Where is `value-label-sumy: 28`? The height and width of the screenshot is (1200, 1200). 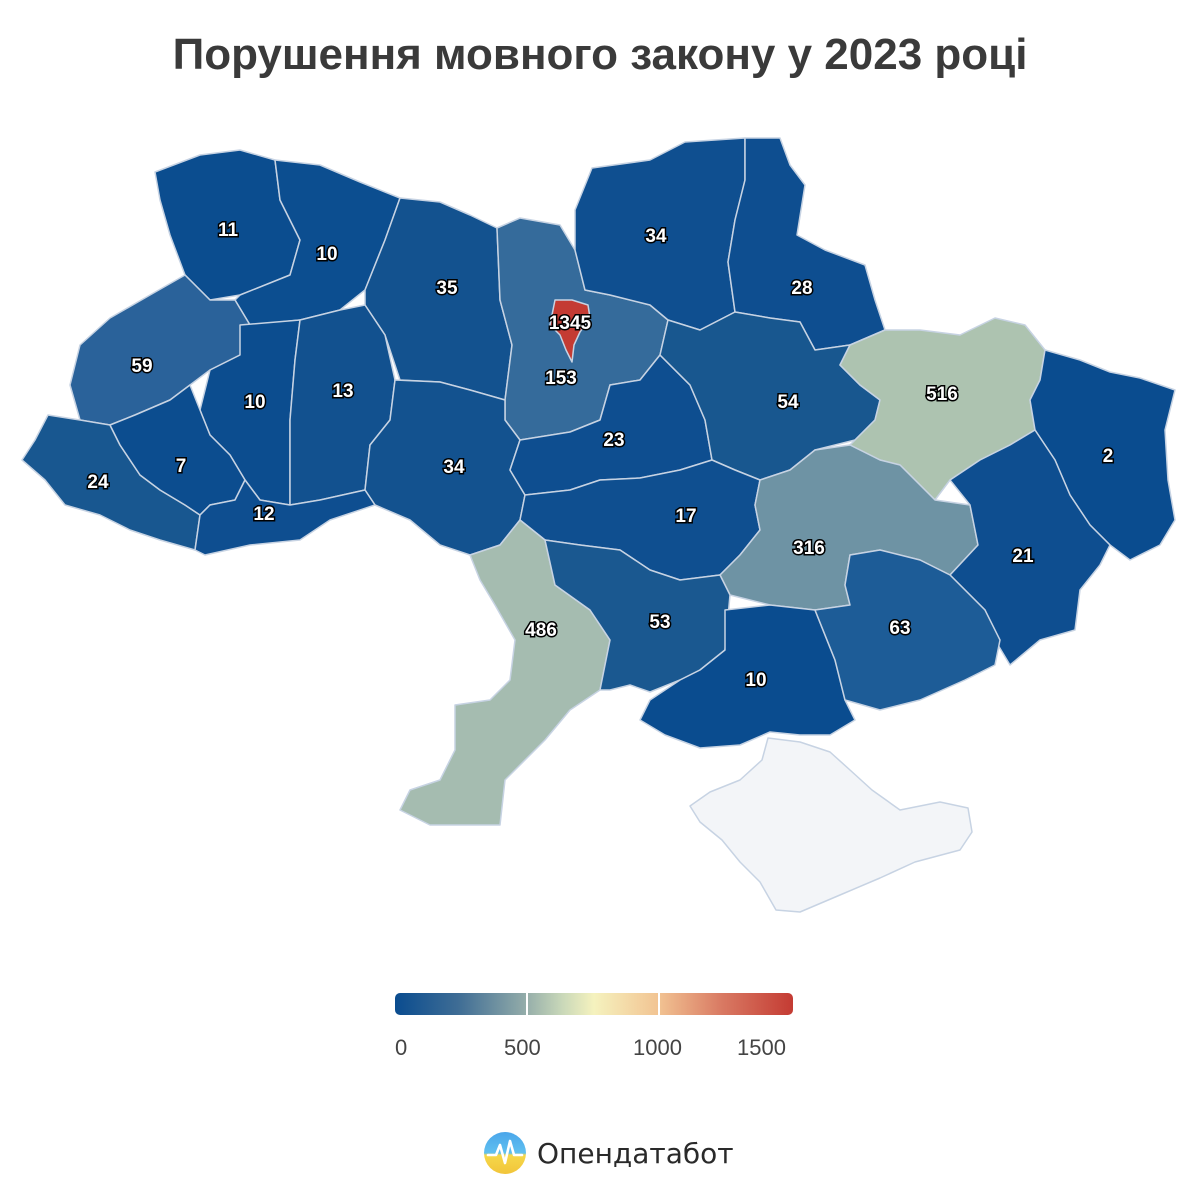
value-label-sumy: 28 is located at coordinates (801, 288).